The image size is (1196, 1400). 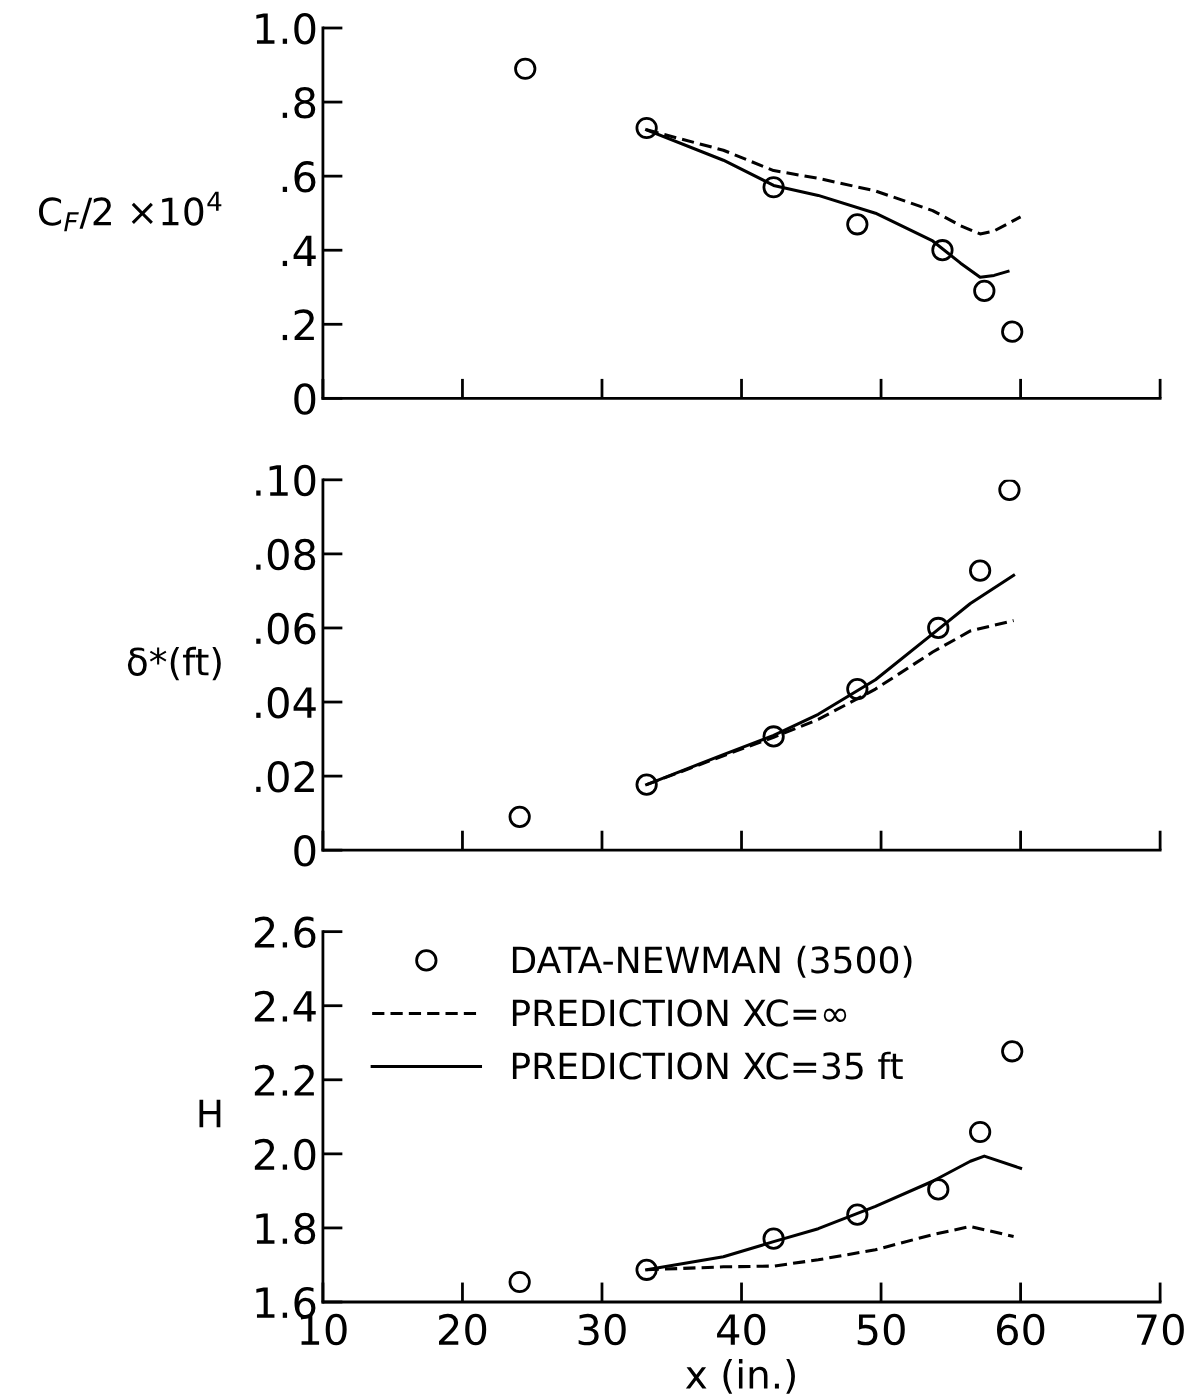 What do you see at coordinates (881, 1329) in the screenshot?
I see `x-tick-label: 50` at bounding box center [881, 1329].